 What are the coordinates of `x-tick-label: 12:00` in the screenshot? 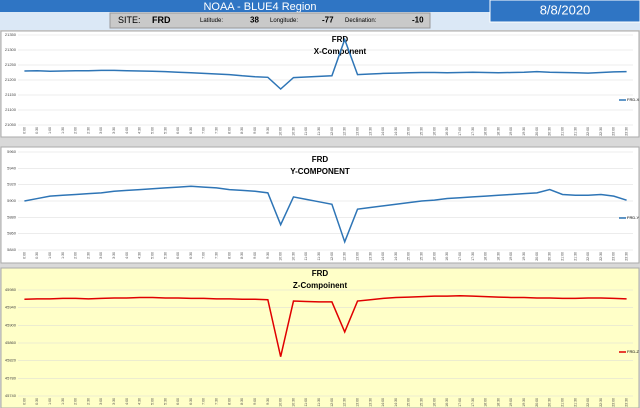 It's located at (332, 256).